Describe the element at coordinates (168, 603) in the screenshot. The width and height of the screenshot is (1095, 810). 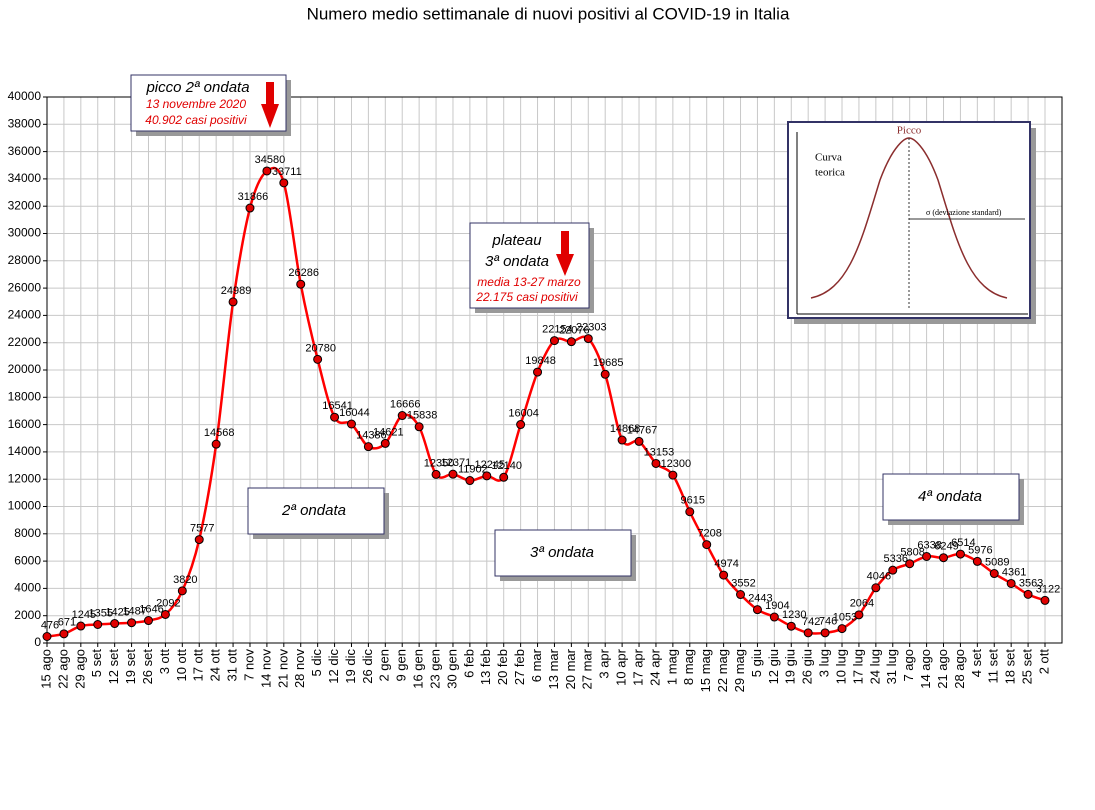
I see `data-label: 2092` at that location.